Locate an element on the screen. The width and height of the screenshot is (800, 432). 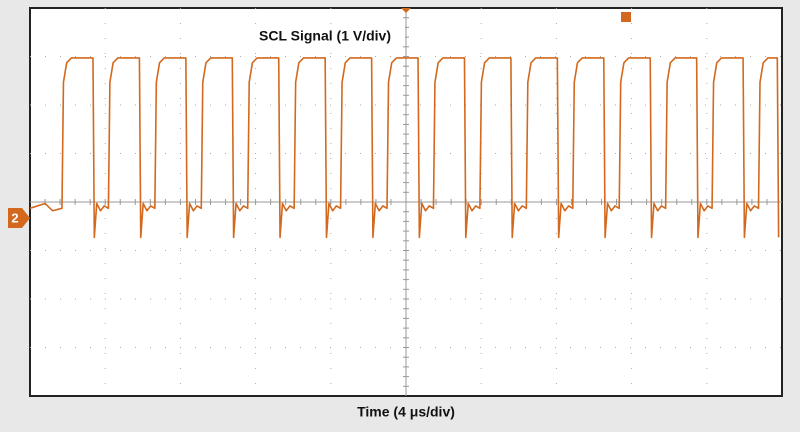
trigger-position-marker is located at coordinates (406, 10).